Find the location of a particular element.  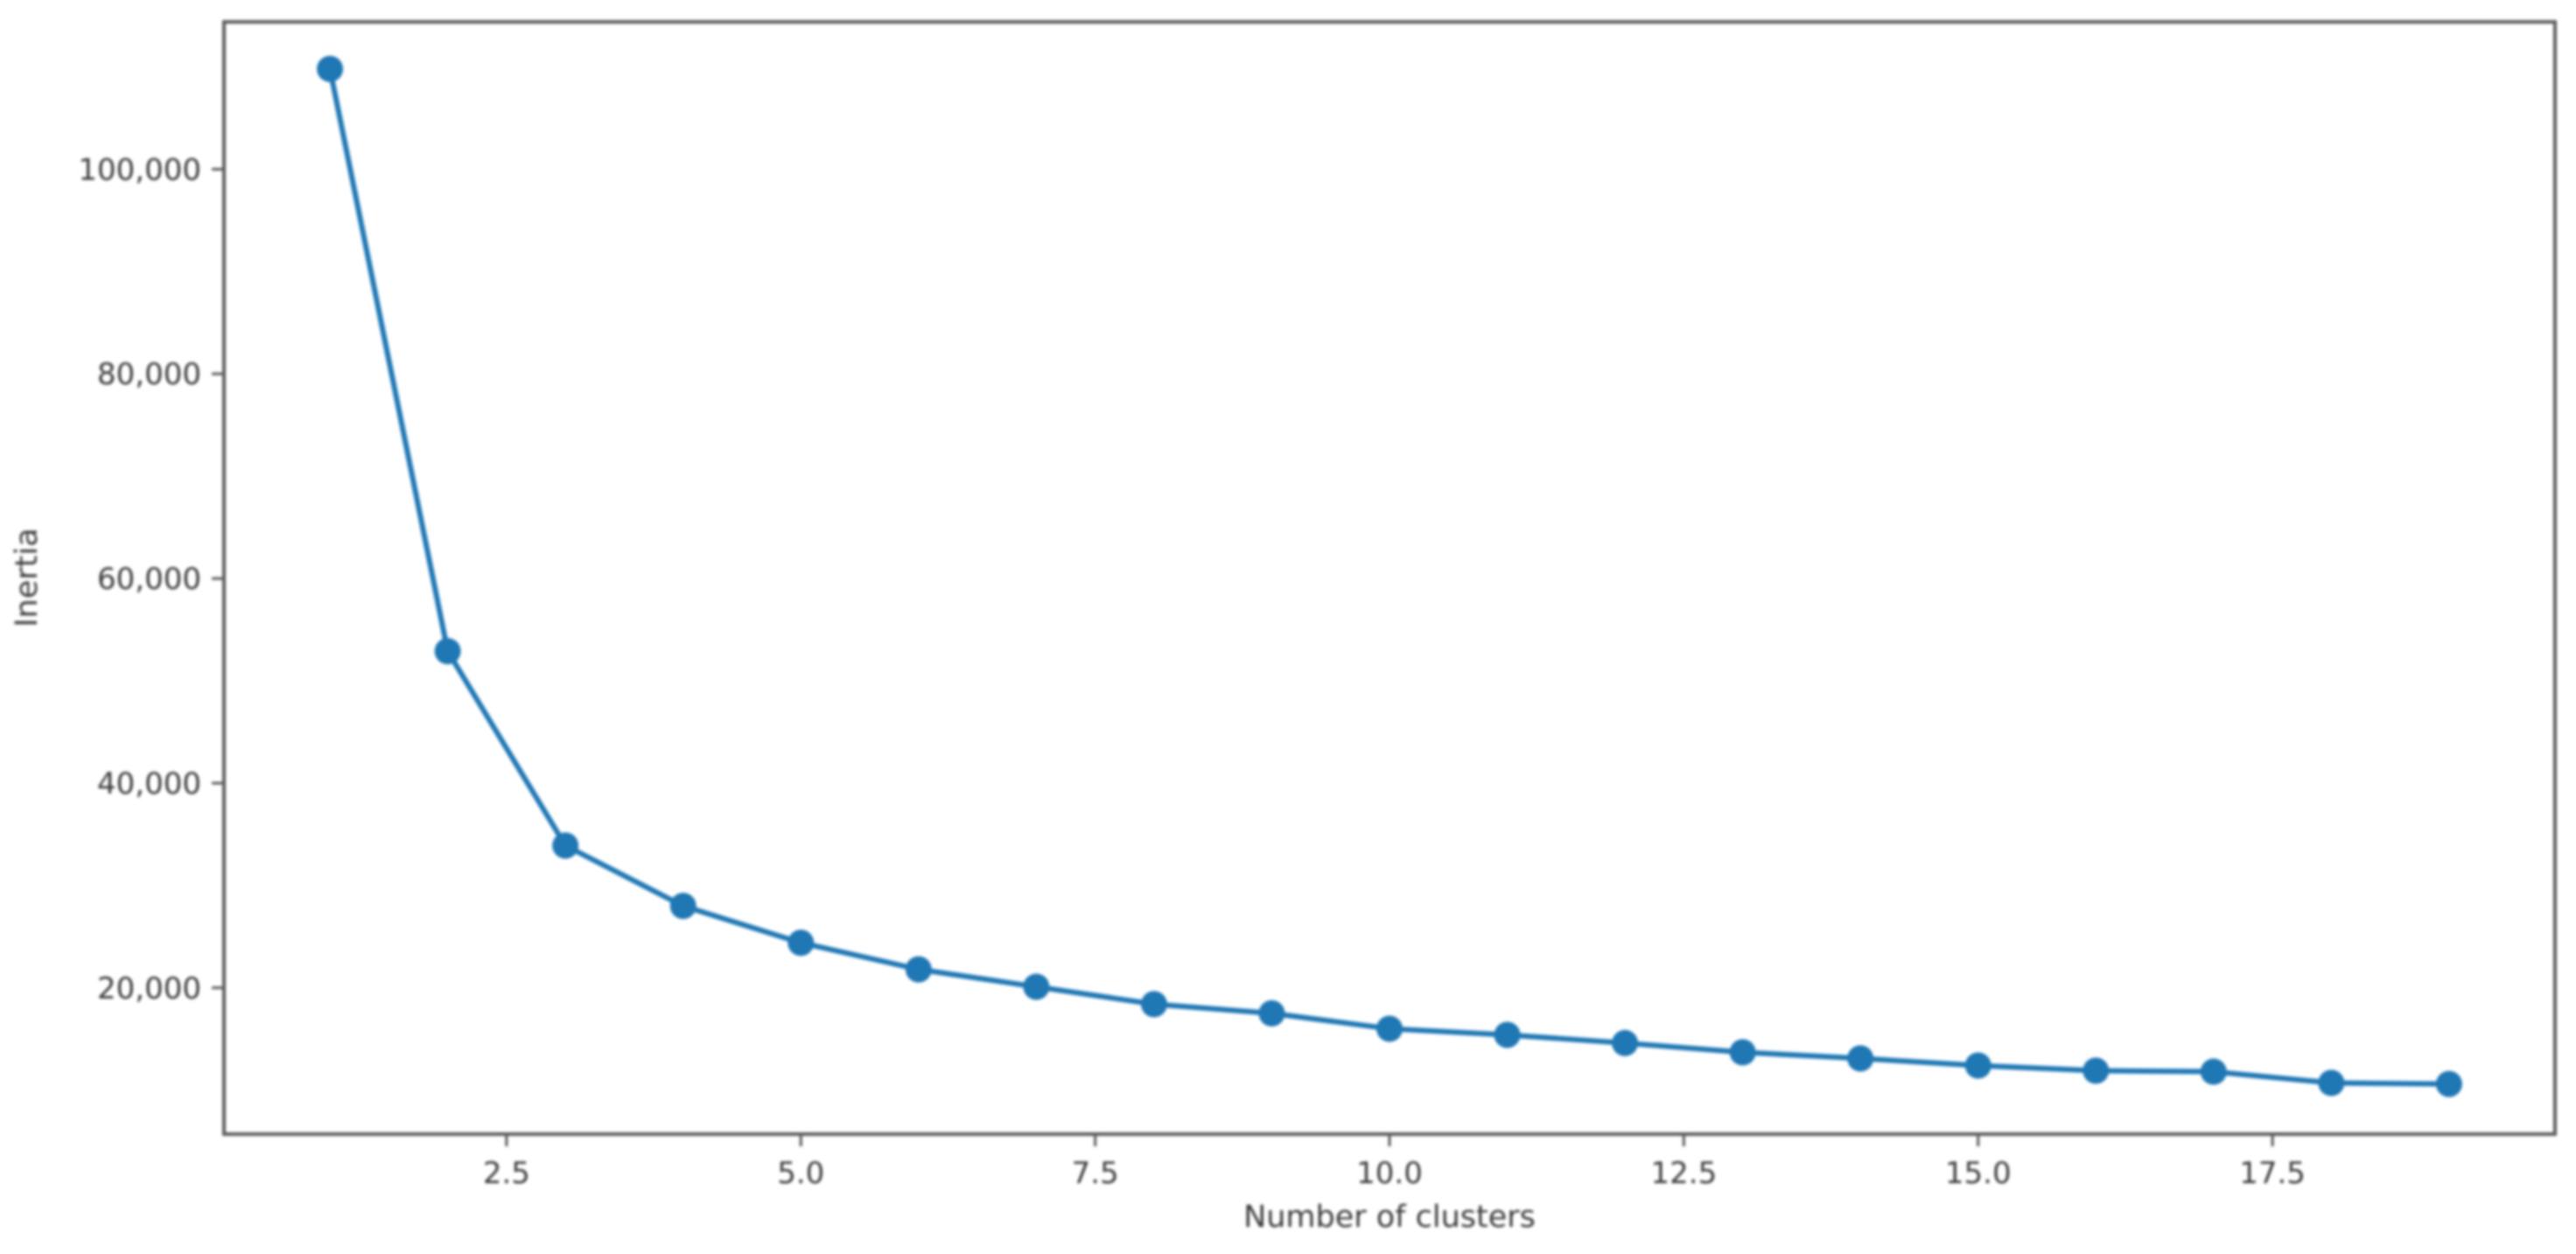

x-axis-label: Number of clusters is located at coordinates (1389, 1218).